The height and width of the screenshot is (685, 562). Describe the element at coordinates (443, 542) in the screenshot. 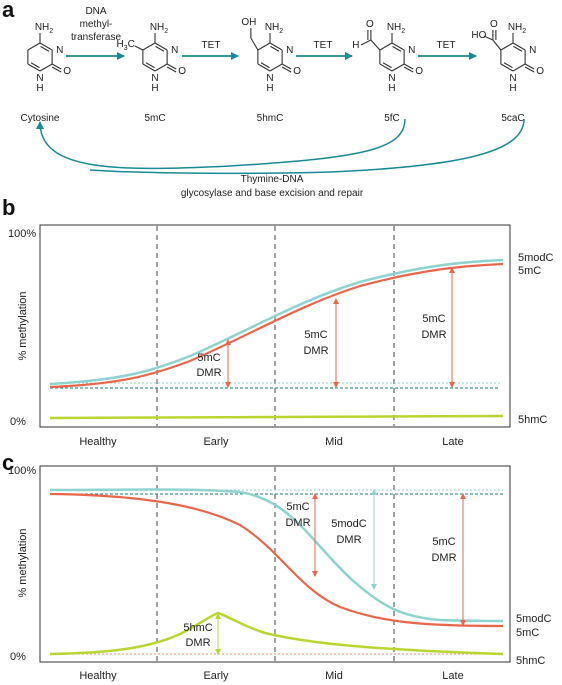

I see `panel-c-dmr-4-line-1: 5mC` at that location.